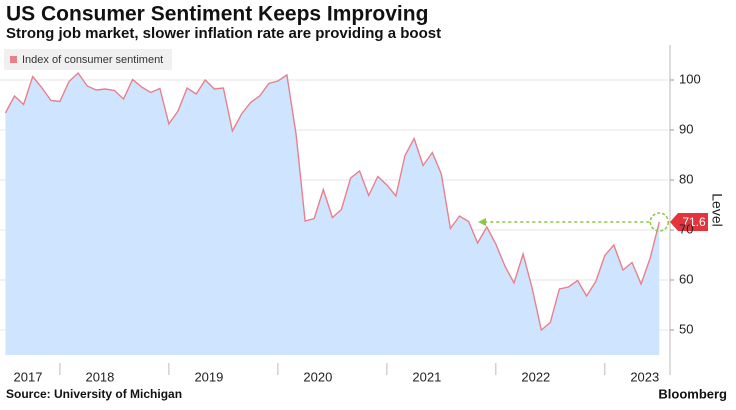 This screenshot has height=410, width=736. Describe the element at coordinates (13, 59) in the screenshot. I see `legend-swatch` at that location.